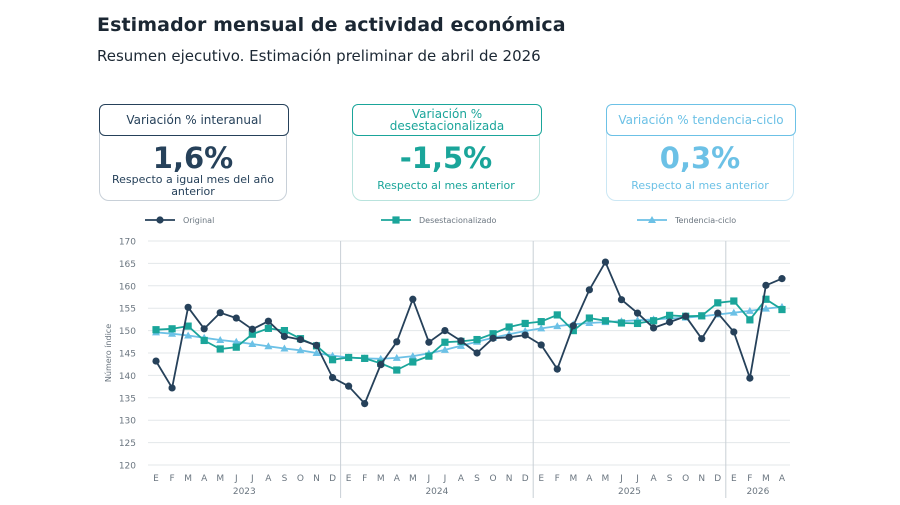 The height and width of the screenshot is (505, 900). Describe the element at coordinates (700, 158) in the screenshot. I see `kpi-value-tendencia-ciclo: 0,3%` at that location.